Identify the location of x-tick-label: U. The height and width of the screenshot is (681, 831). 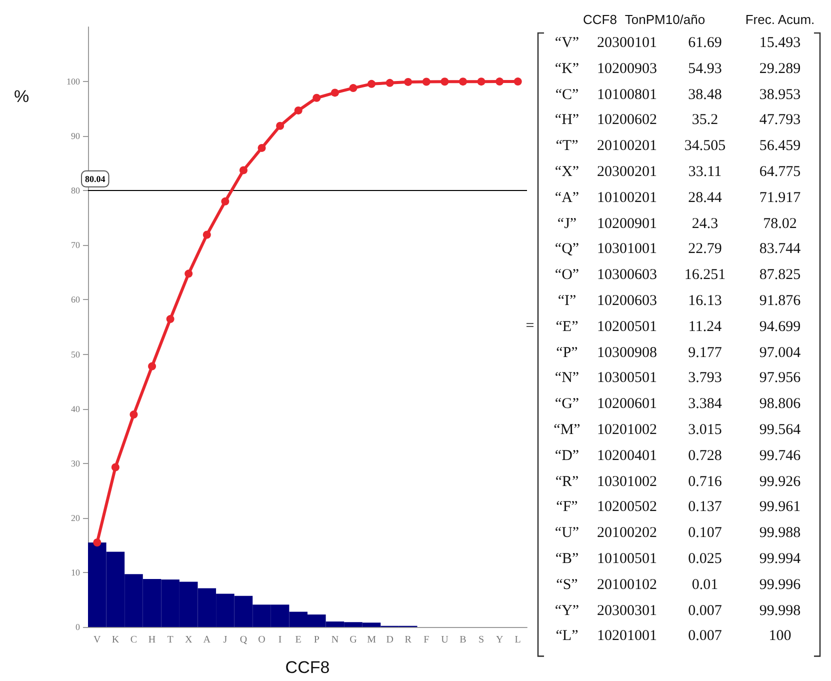
(445, 640).